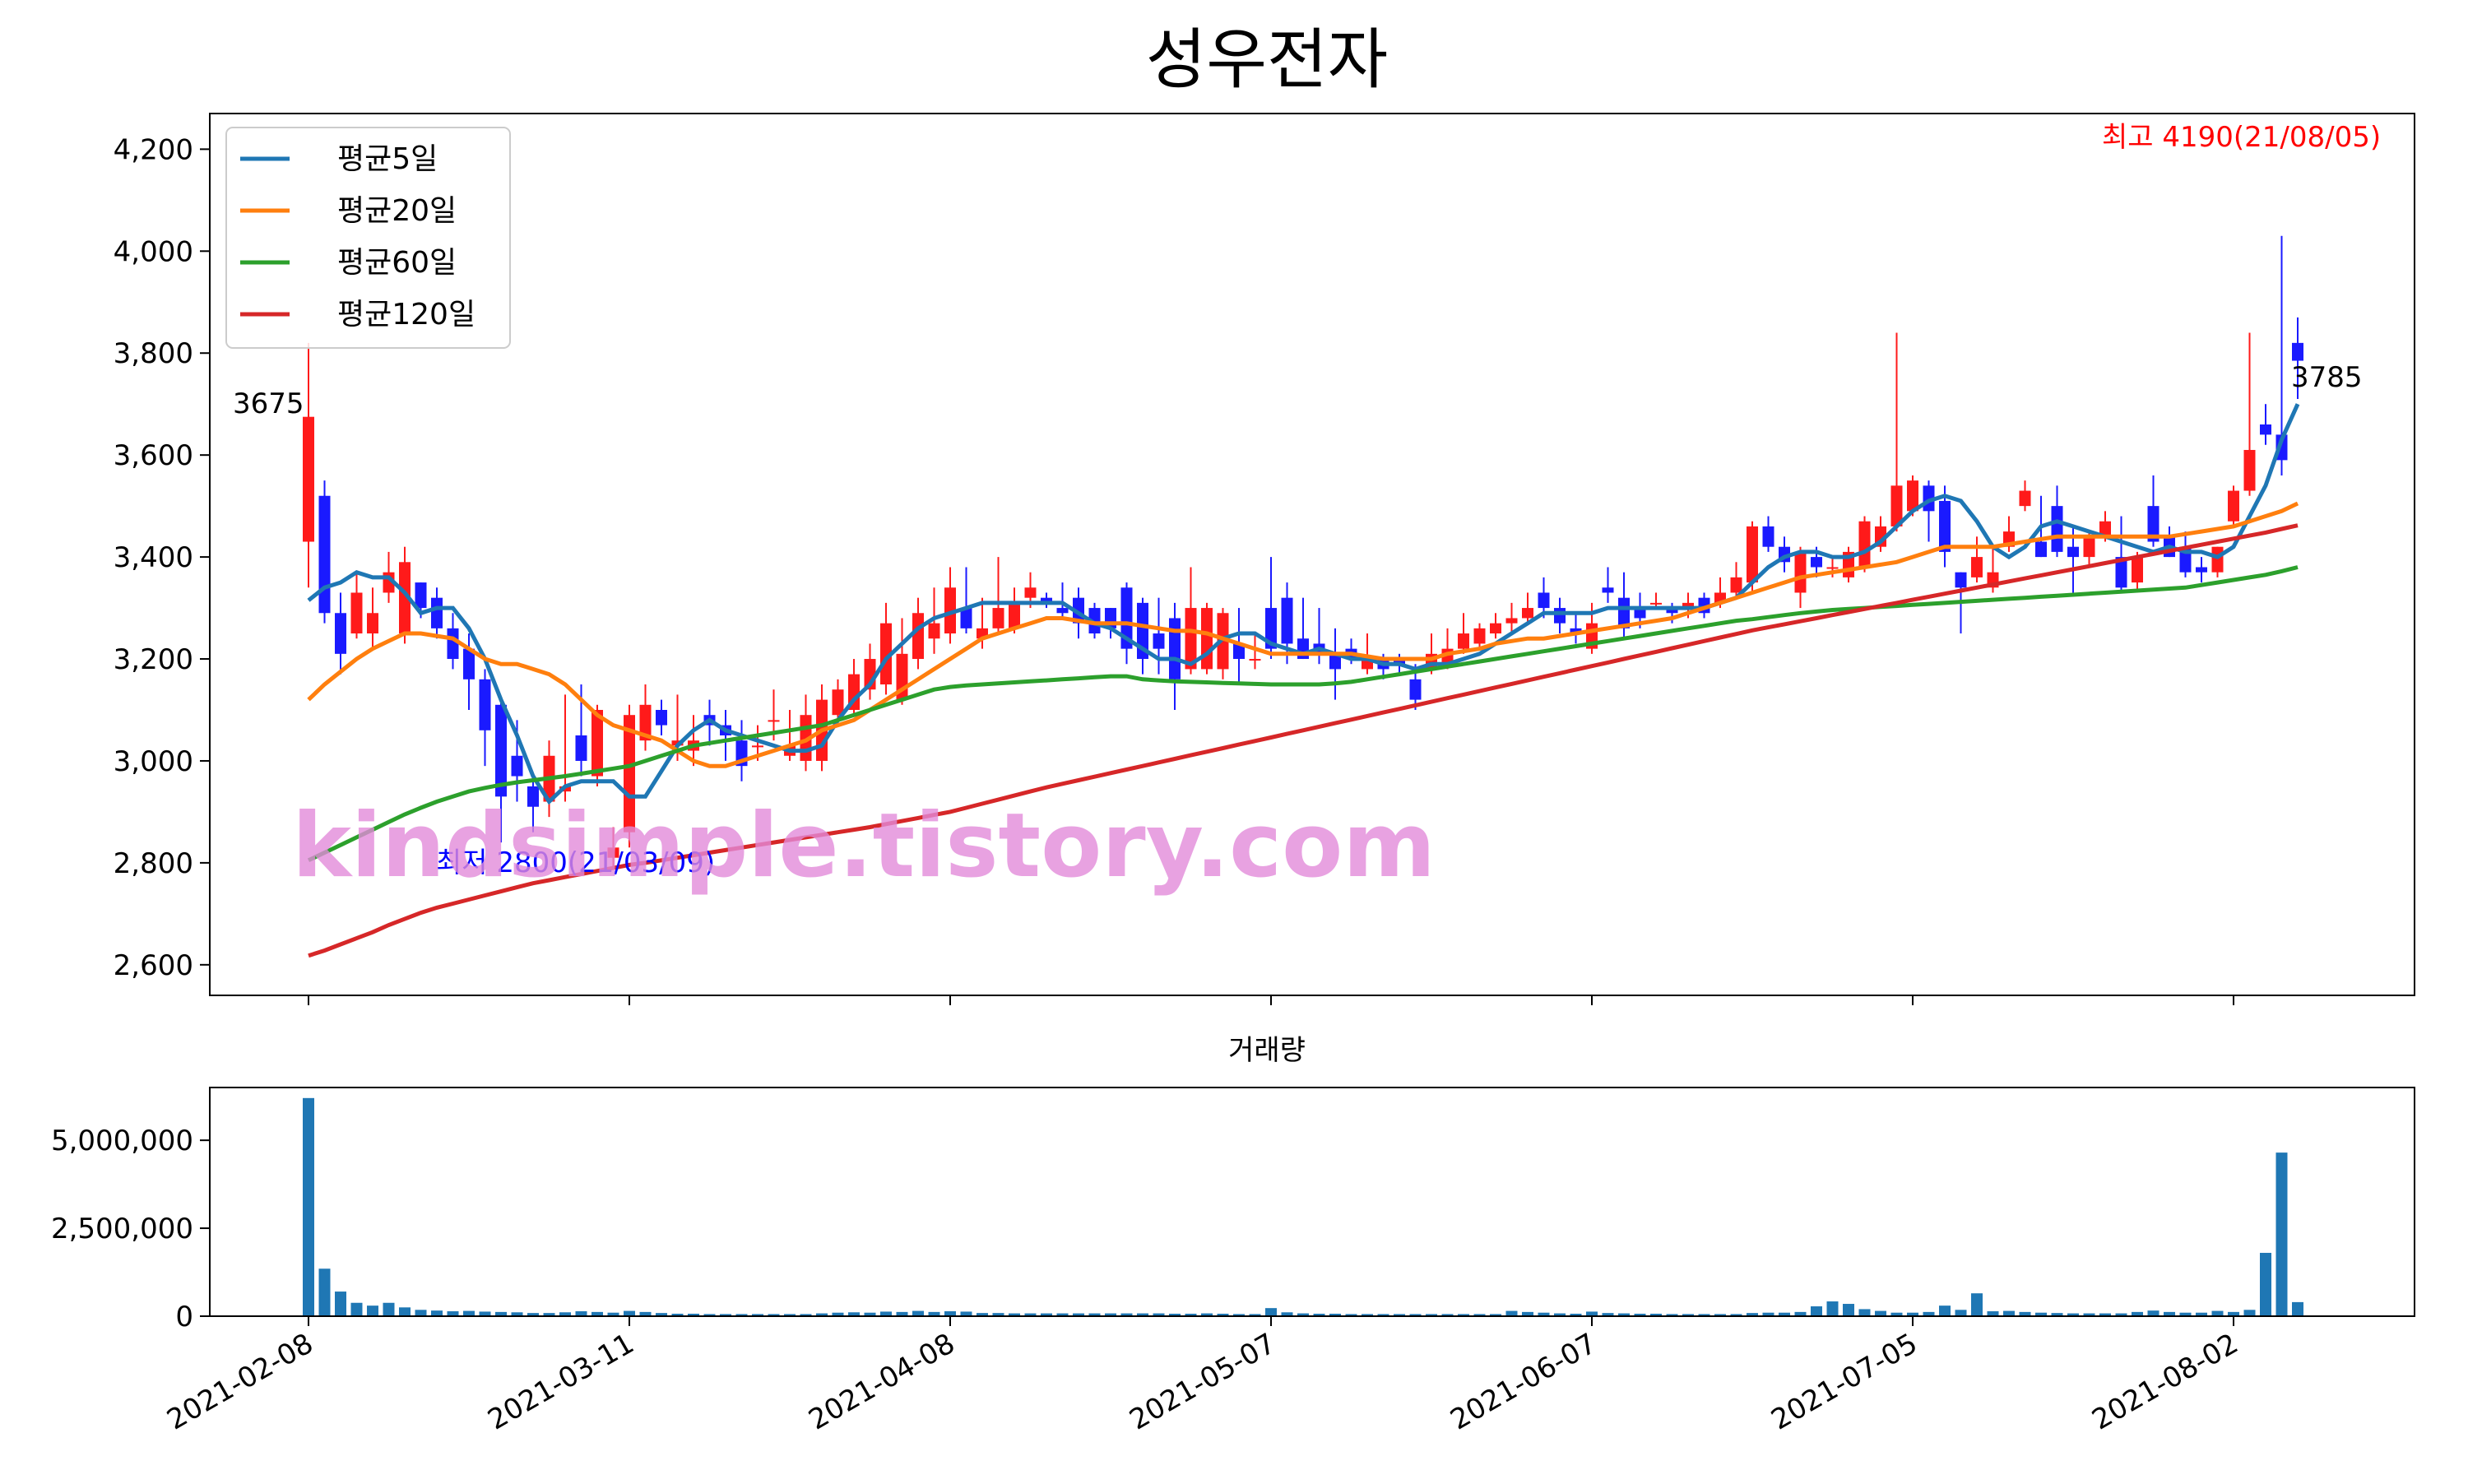 The width and height of the screenshot is (2468, 1484). Describe the element at coordinates (397, 263) in the screenshot. I see `legend-label: 평균60일` at that location.